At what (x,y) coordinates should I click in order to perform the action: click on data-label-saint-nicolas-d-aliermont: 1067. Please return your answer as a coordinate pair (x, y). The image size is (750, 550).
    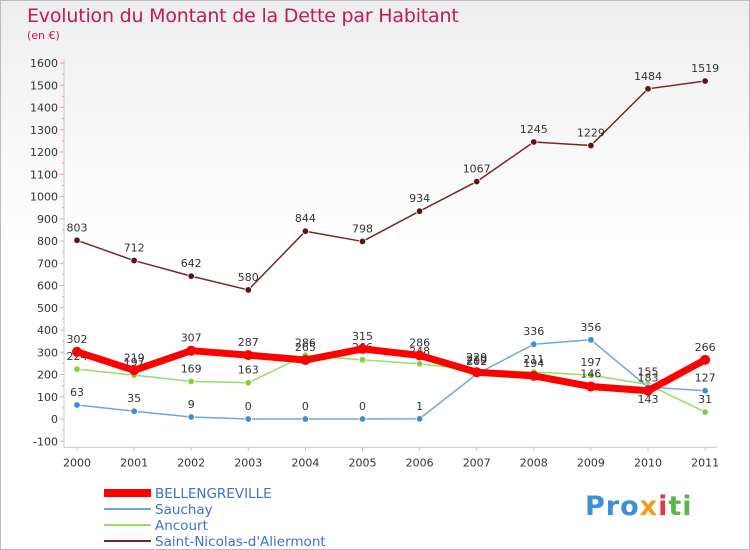
    Looking at the image, I should click on (477, 169).